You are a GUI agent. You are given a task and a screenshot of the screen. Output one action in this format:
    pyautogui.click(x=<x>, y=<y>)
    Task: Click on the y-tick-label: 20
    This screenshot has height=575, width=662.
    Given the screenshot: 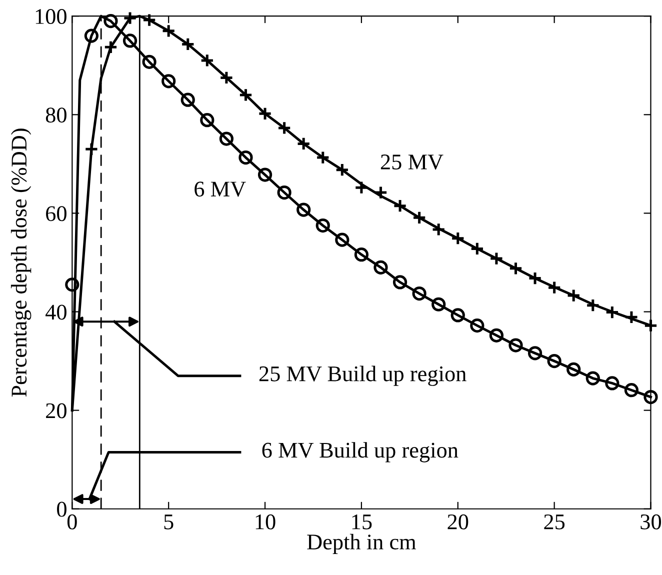 What is the action you would take?
    pyautogui.click(x=56, y=410)
    